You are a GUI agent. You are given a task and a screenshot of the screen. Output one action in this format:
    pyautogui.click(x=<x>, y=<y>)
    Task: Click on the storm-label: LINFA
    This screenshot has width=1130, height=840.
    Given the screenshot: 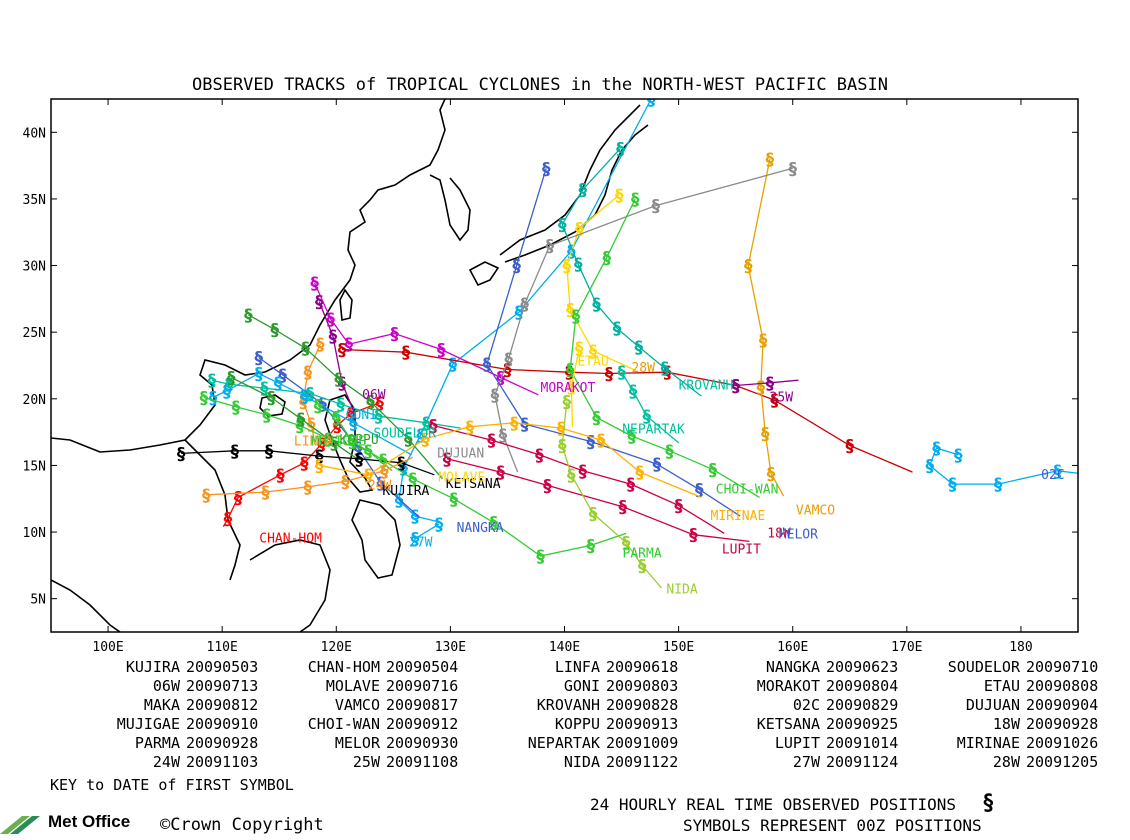 What is the action you would take?
    pyautogui.click(x=313, y=442)
    